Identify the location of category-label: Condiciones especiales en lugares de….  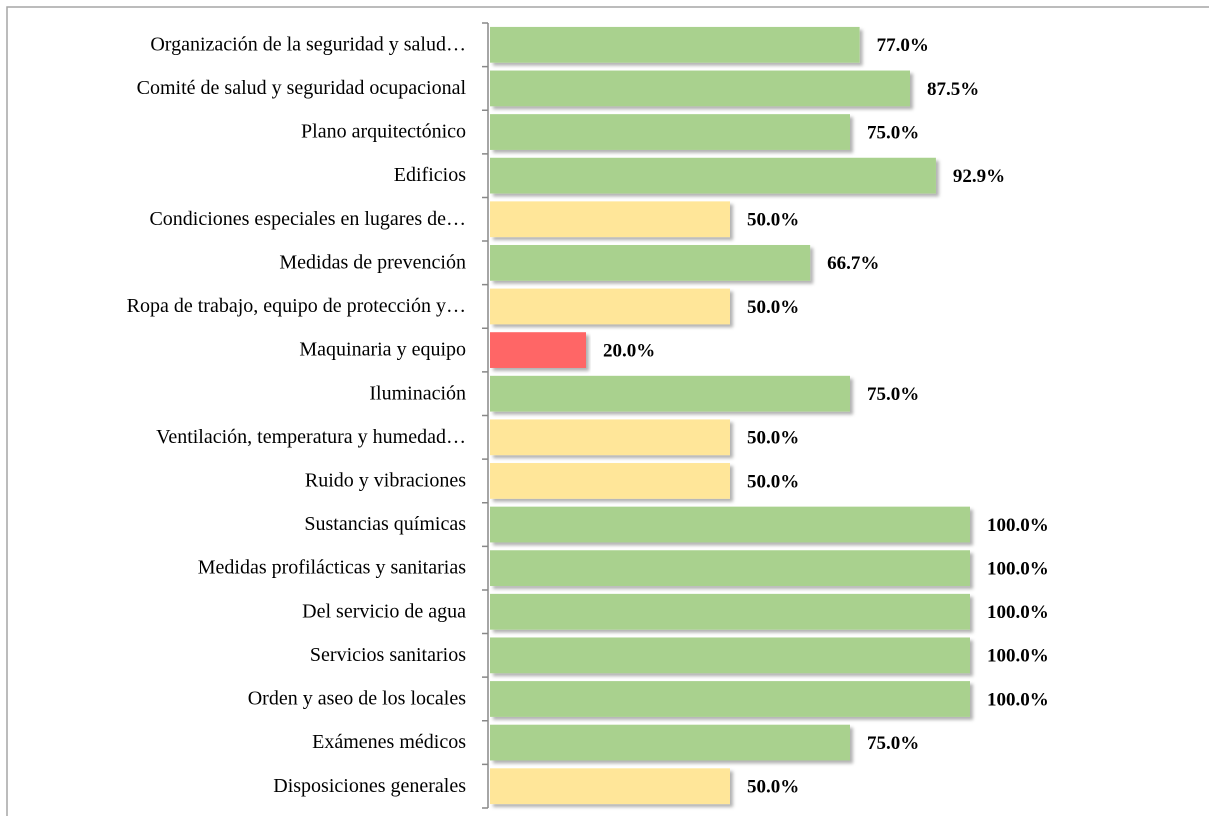
(307, 219).